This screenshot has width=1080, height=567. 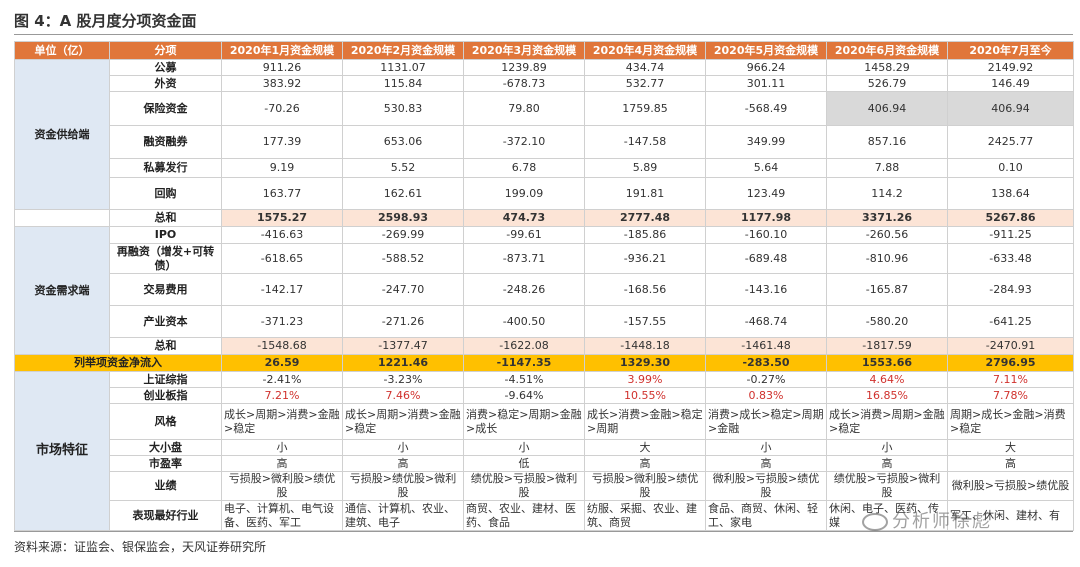 What do you see at coordinates (887, 363) in the screenshot?
I see `value-cell: 1553.66` at bounding box center [887, 363].